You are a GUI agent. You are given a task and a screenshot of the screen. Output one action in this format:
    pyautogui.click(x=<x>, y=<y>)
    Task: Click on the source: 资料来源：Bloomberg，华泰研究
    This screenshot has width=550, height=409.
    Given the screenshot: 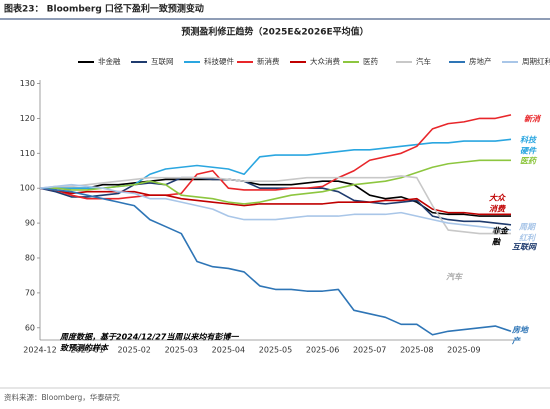 What is the action you would take?
    pyautogui.click(x=62, y=397)
    